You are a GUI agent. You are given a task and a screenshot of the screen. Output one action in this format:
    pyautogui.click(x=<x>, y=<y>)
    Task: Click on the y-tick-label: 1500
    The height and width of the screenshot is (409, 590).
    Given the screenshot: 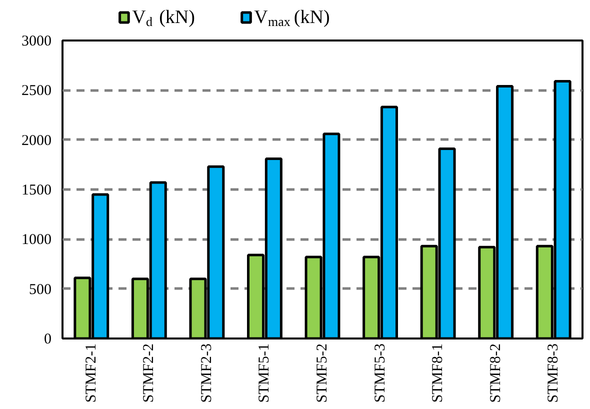 What is the action you would take?
    pyautogui.click(x=37, y=190)
    